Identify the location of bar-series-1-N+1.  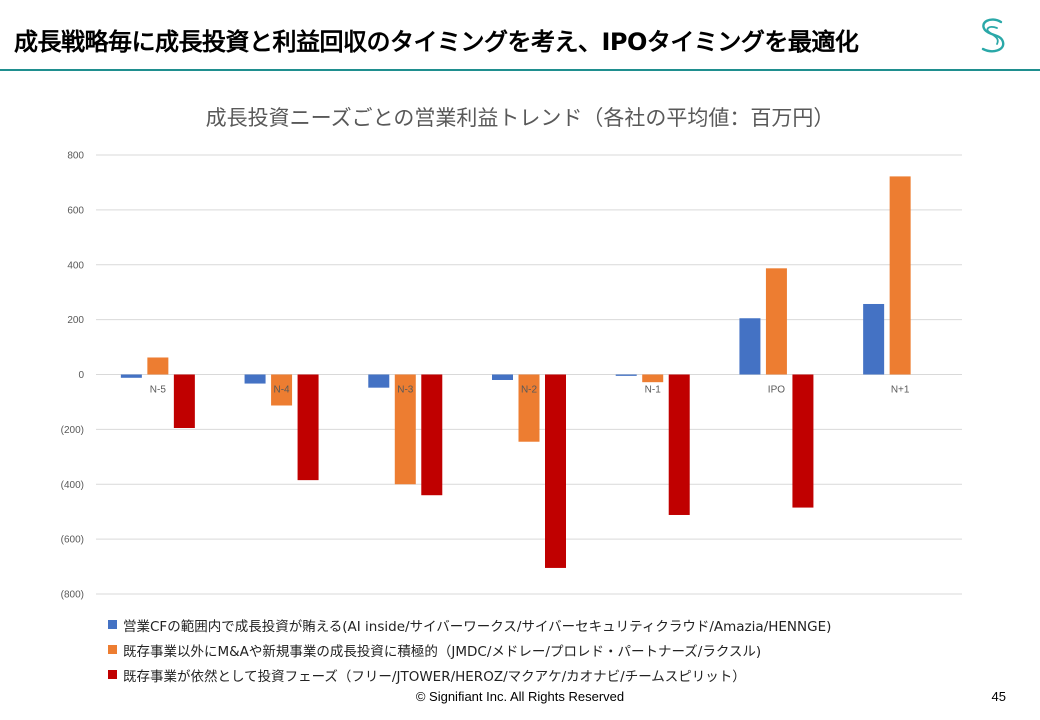
(874, 339).